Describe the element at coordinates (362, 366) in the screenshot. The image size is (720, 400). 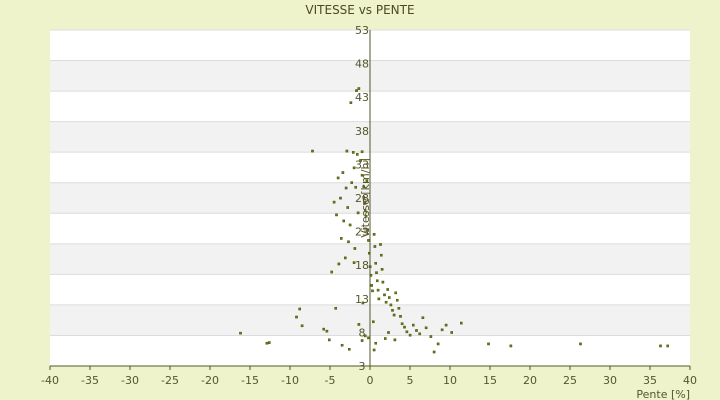
I see `y-tick-label: 3` at that location.